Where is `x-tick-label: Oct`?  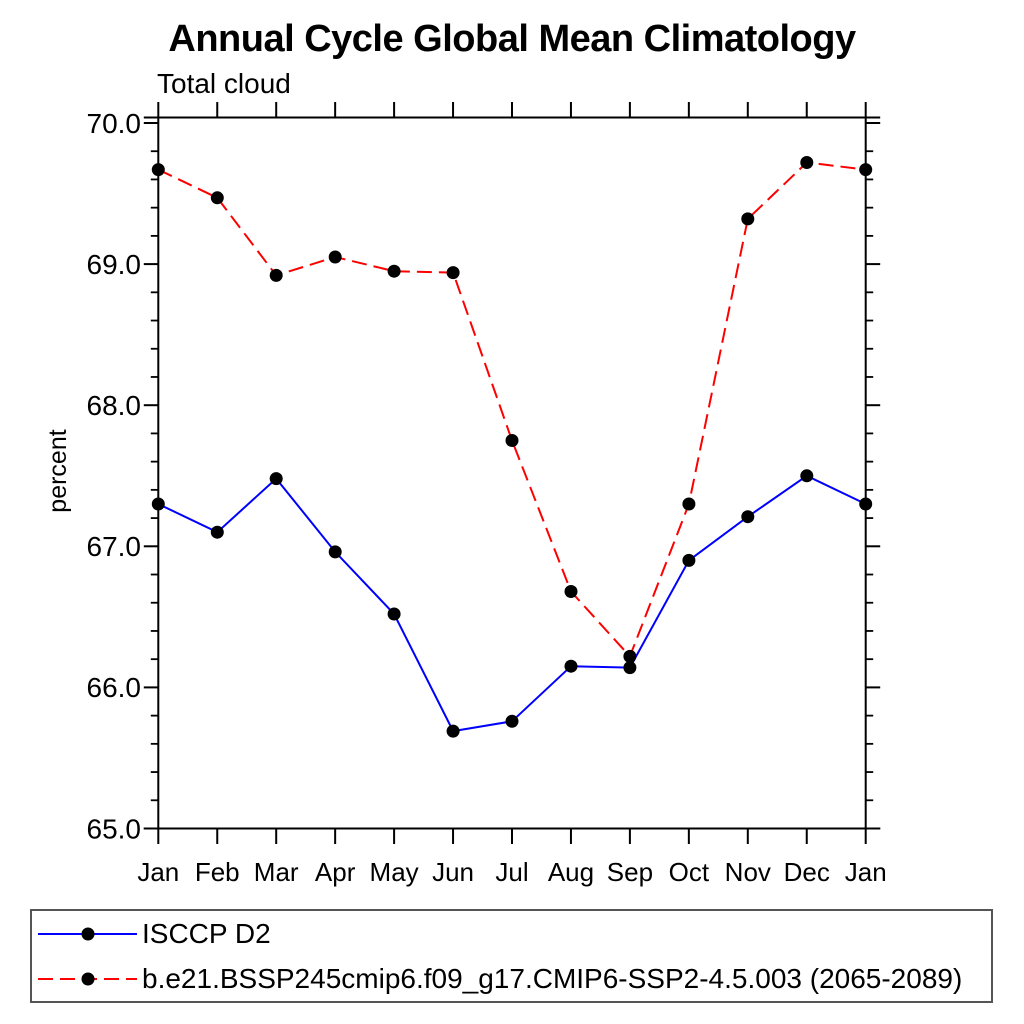
x-tick-label: Oct is located at coordinates (689, 872).